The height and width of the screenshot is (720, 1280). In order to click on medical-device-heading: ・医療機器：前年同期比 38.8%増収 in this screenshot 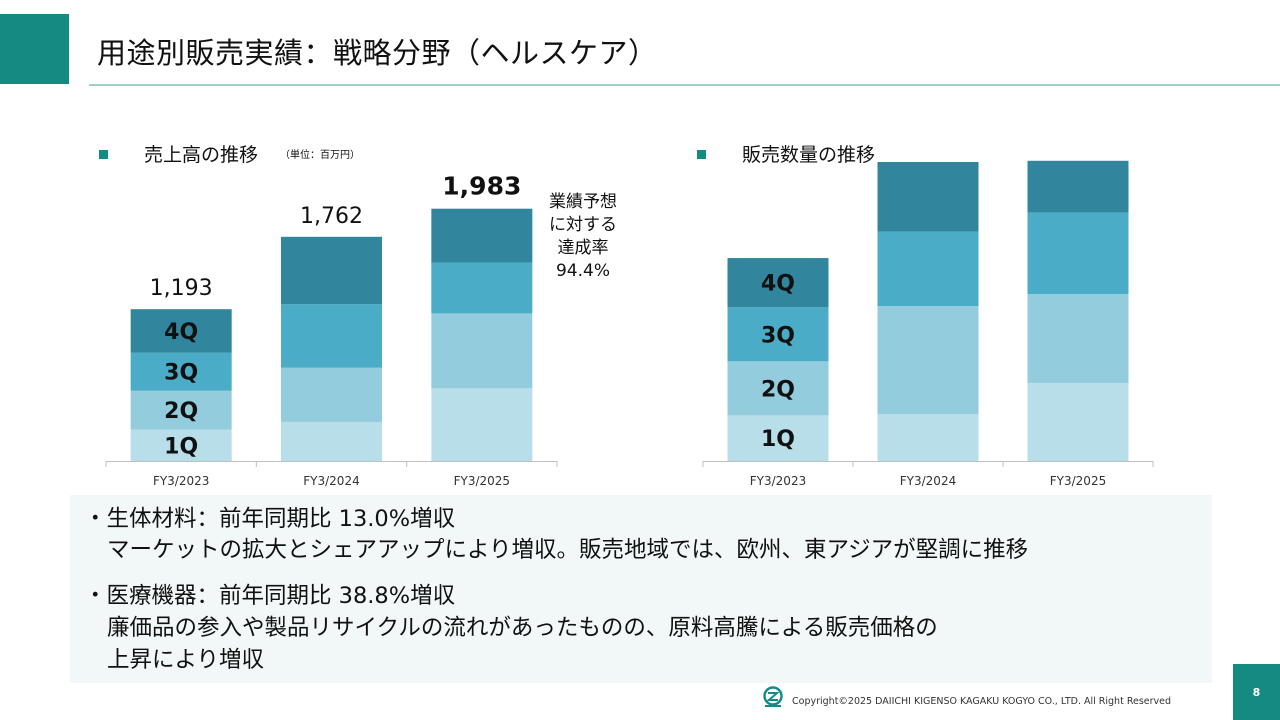, I will do `click(270, 596)`.